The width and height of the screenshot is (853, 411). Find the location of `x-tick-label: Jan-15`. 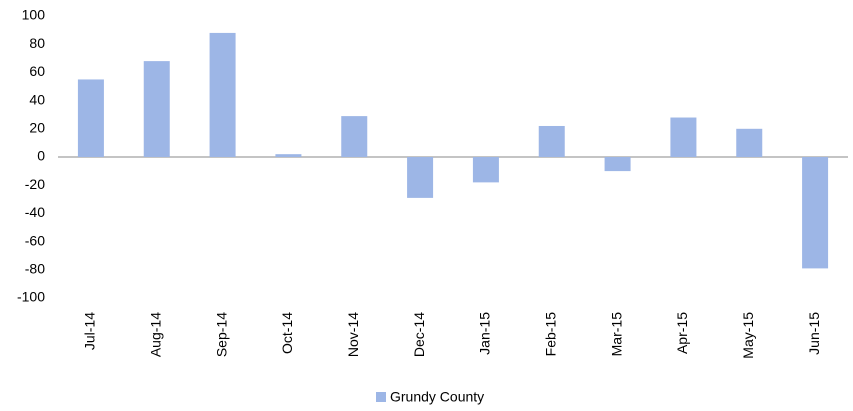

x-tick-label: Jan-15 is located at coordinates (485, 333).